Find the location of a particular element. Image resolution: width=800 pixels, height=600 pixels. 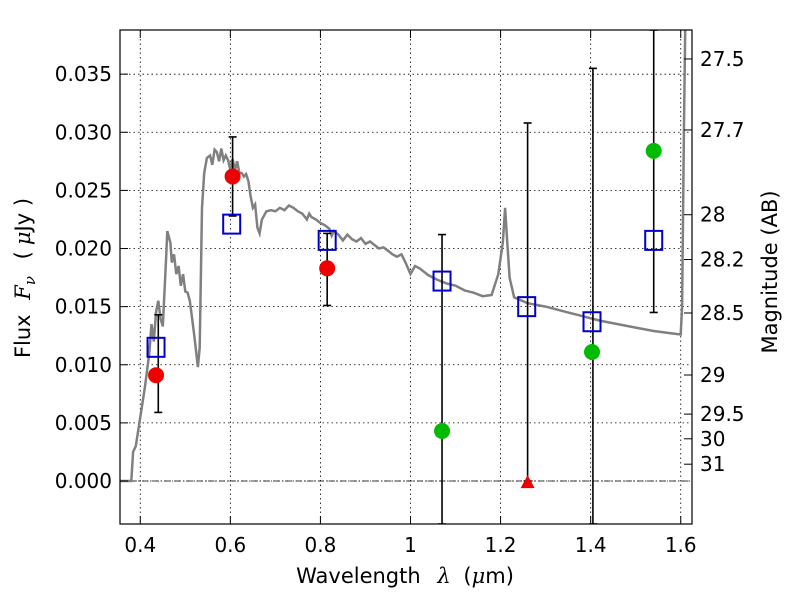

x-axis-label-text: Wavelength is located at coordinates (358, 576).